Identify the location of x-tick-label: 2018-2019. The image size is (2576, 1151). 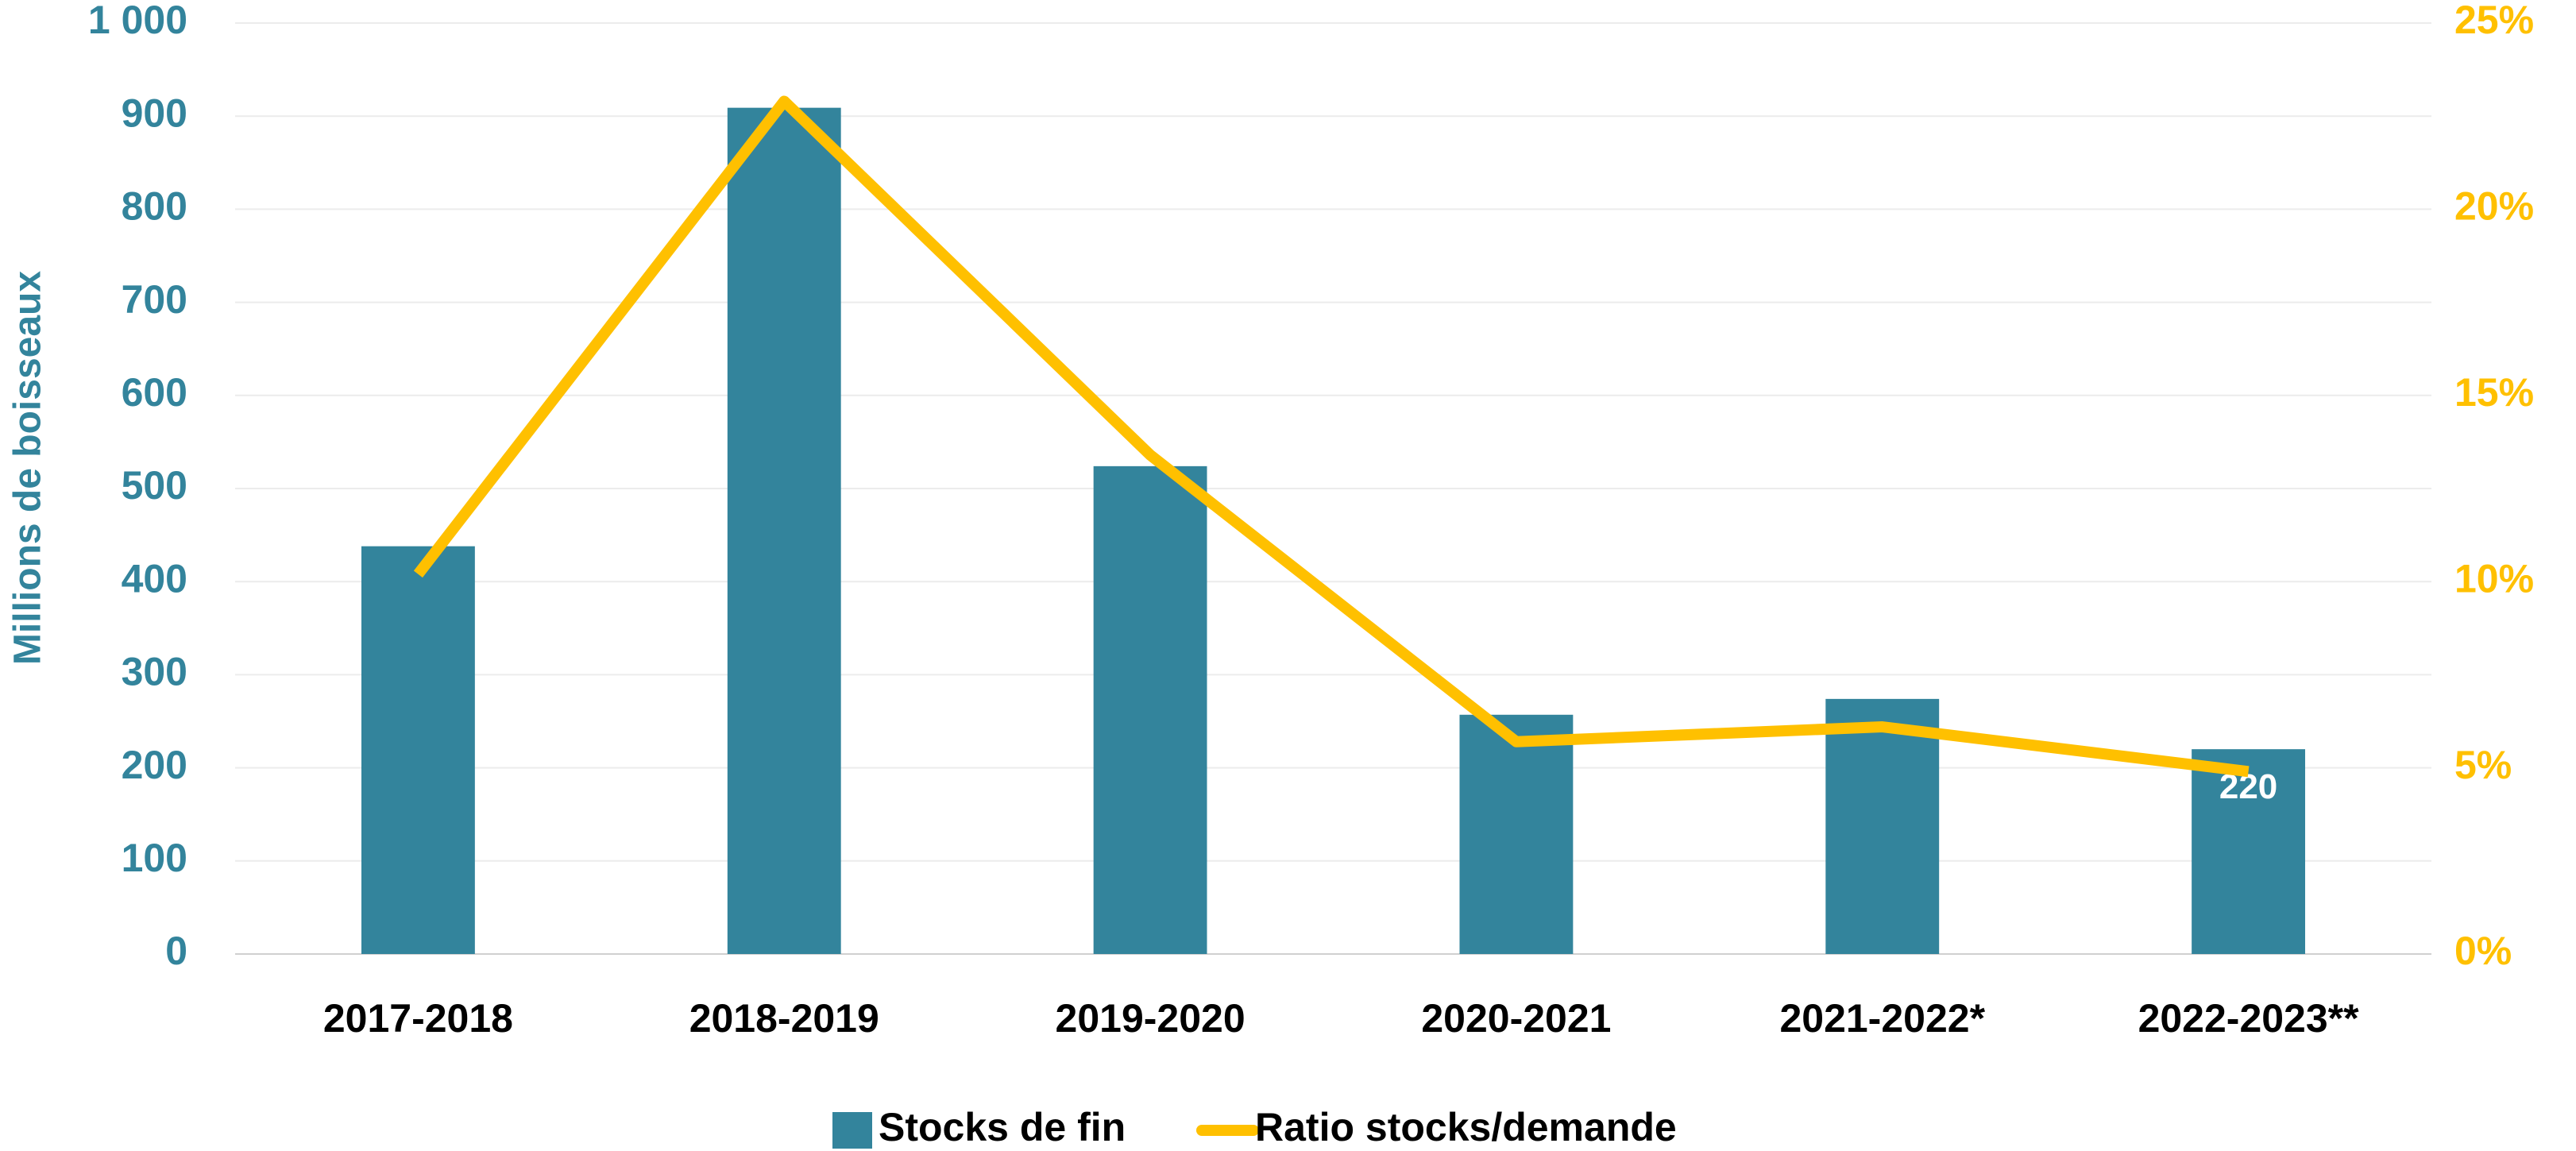
(784, 1018).